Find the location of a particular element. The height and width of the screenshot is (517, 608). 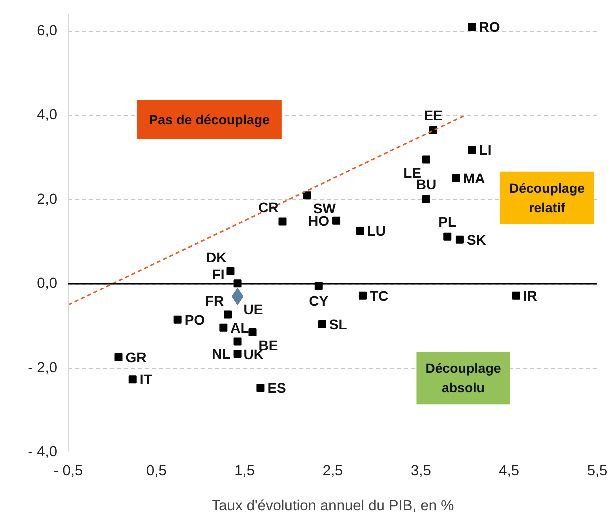

data-label: SL is located at coordinates (338, 324).